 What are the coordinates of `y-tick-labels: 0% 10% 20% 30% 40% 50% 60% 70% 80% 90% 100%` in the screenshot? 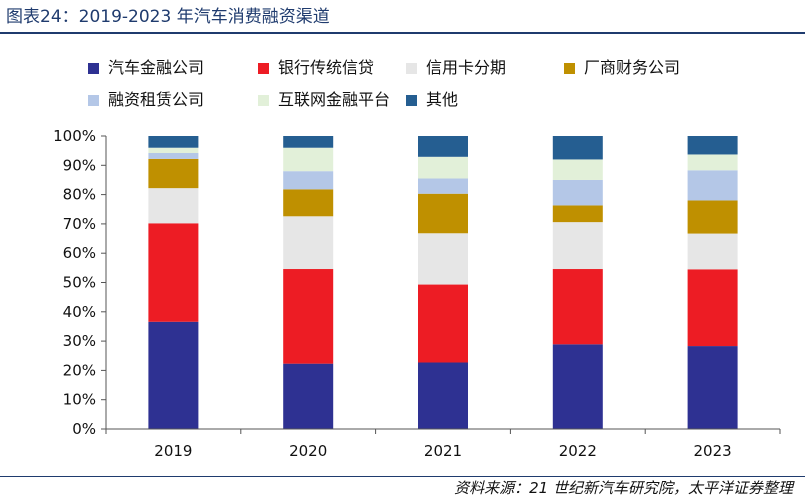 It's located at (74, 282).